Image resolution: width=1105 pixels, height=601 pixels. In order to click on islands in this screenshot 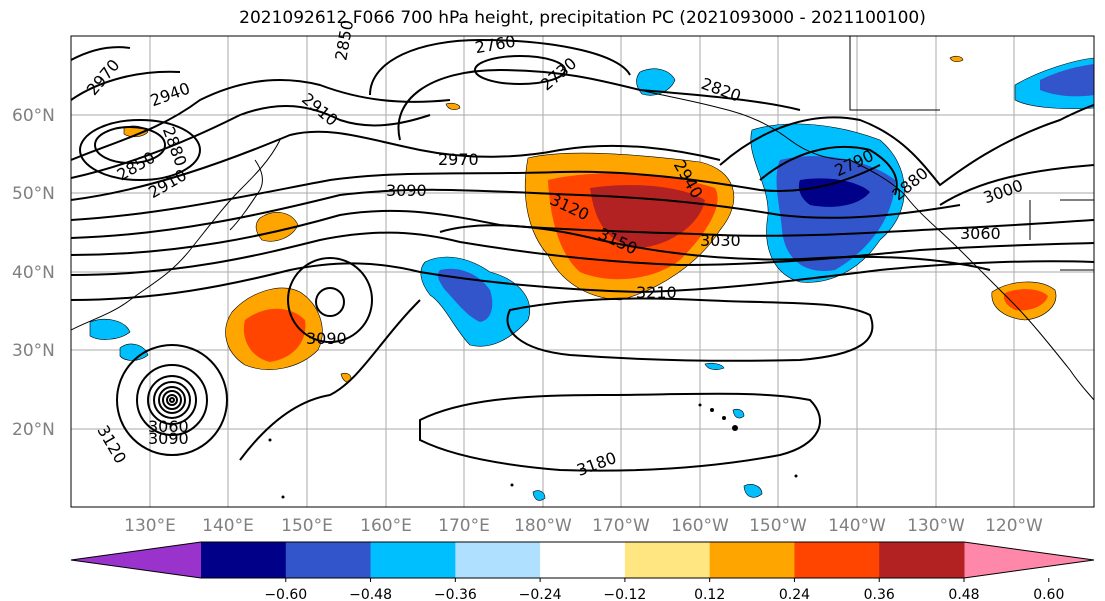, I will do `click(533, 451)`.